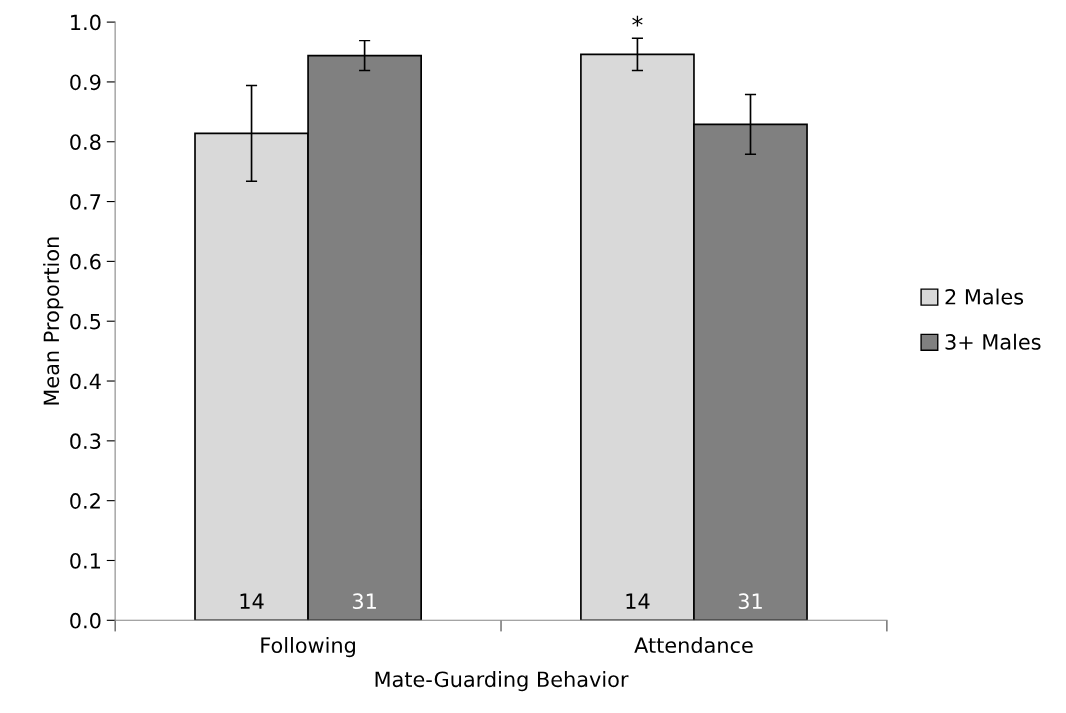 The height and width of the screenshot is (713, 1066). What do you see at coordinates (85, 441) in the screenshot?
I see `y-tick-label: 0.3` at bounding box center [85, 441].